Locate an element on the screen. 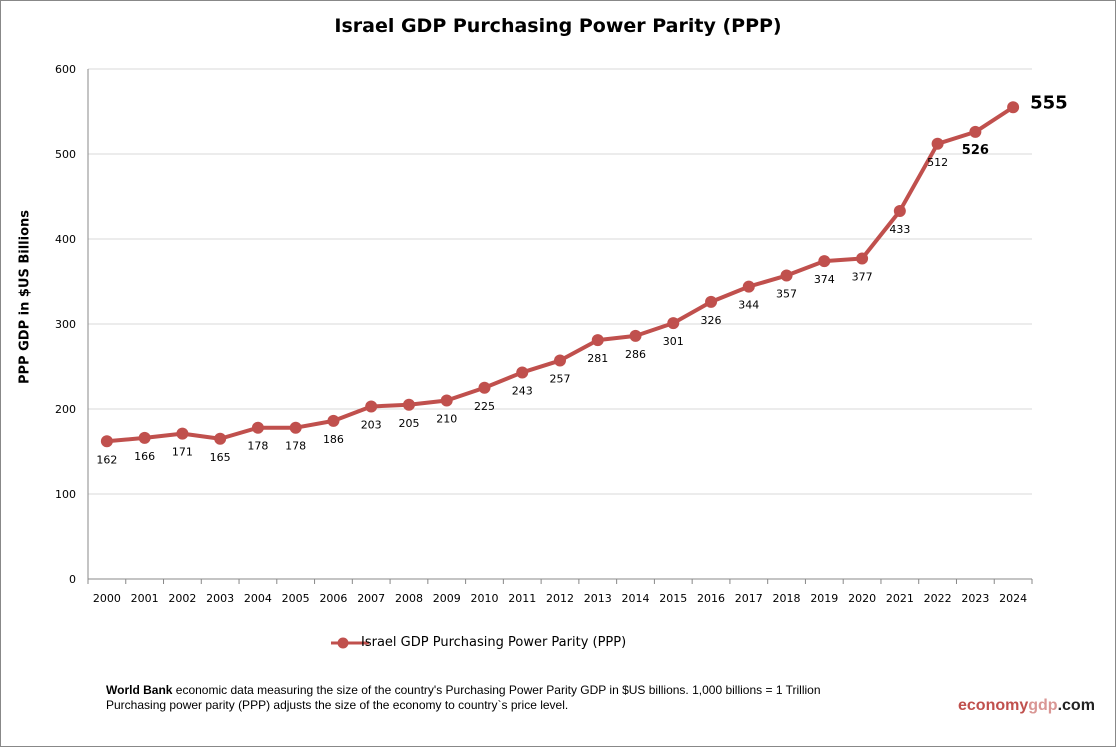 This screenshot has height=747, width=1116. x-tick-label: 2015 is located at coordinates (673, 598).